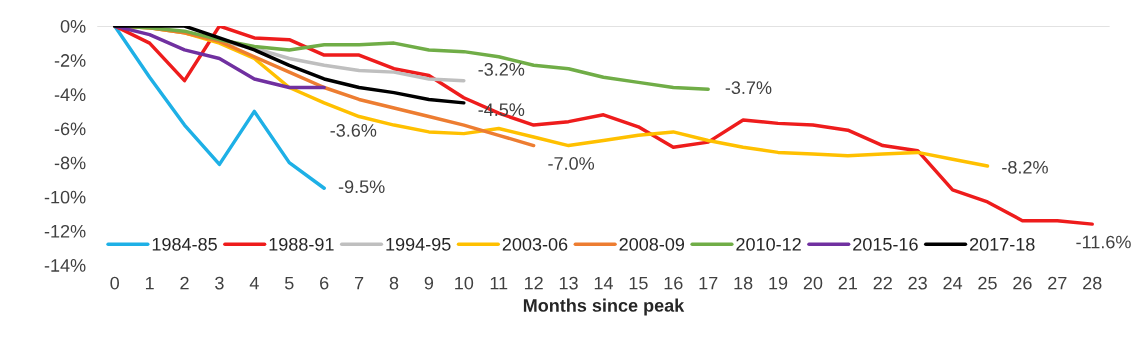 This screenshot has height=347, width=1144. What do you see at coordinates (1025, 167) in the screenshot?
I see `annotation: -8.2%` at bounding box center [1025, 167].